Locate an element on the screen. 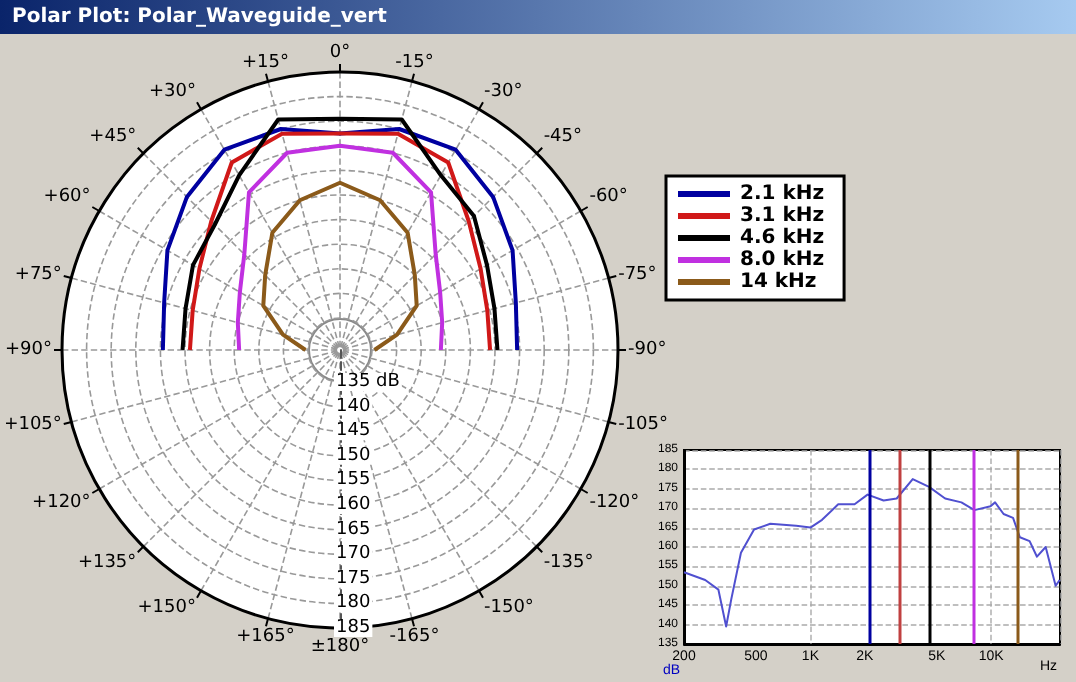  y-tick-label: 170 is located at coordinates (353, 554).